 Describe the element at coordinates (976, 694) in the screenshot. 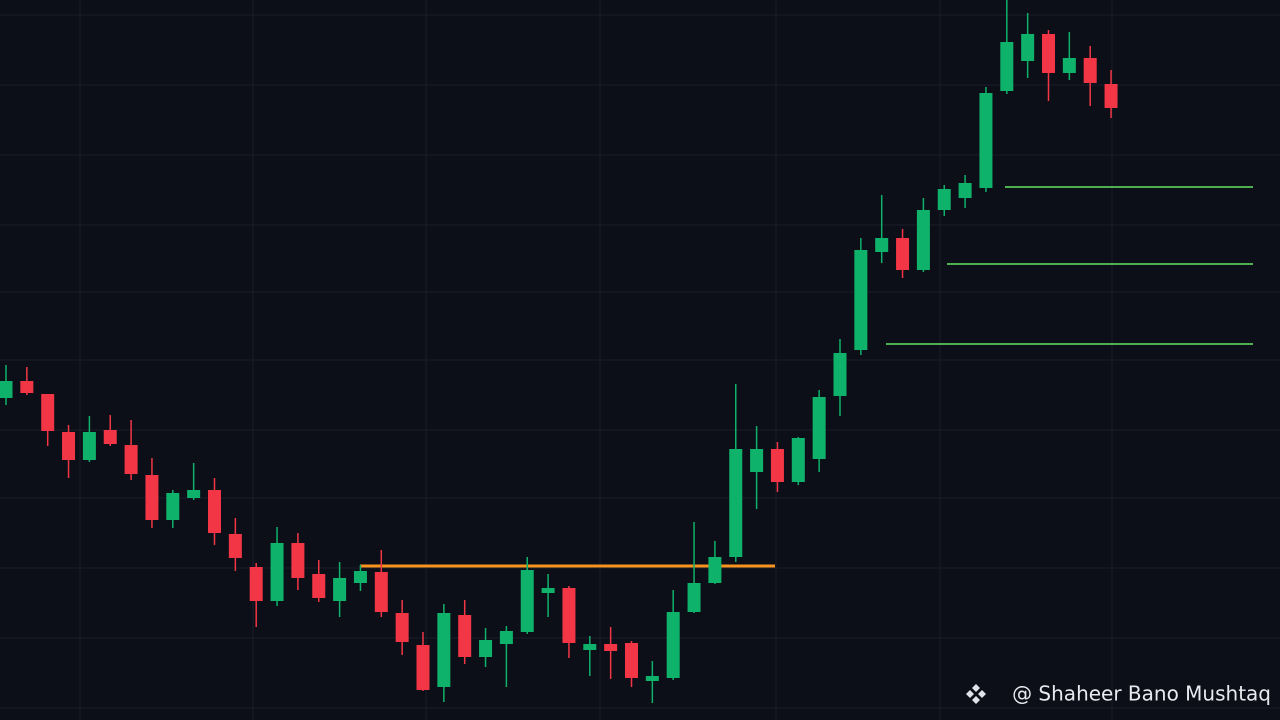

I see `watermark-icon` at that location.